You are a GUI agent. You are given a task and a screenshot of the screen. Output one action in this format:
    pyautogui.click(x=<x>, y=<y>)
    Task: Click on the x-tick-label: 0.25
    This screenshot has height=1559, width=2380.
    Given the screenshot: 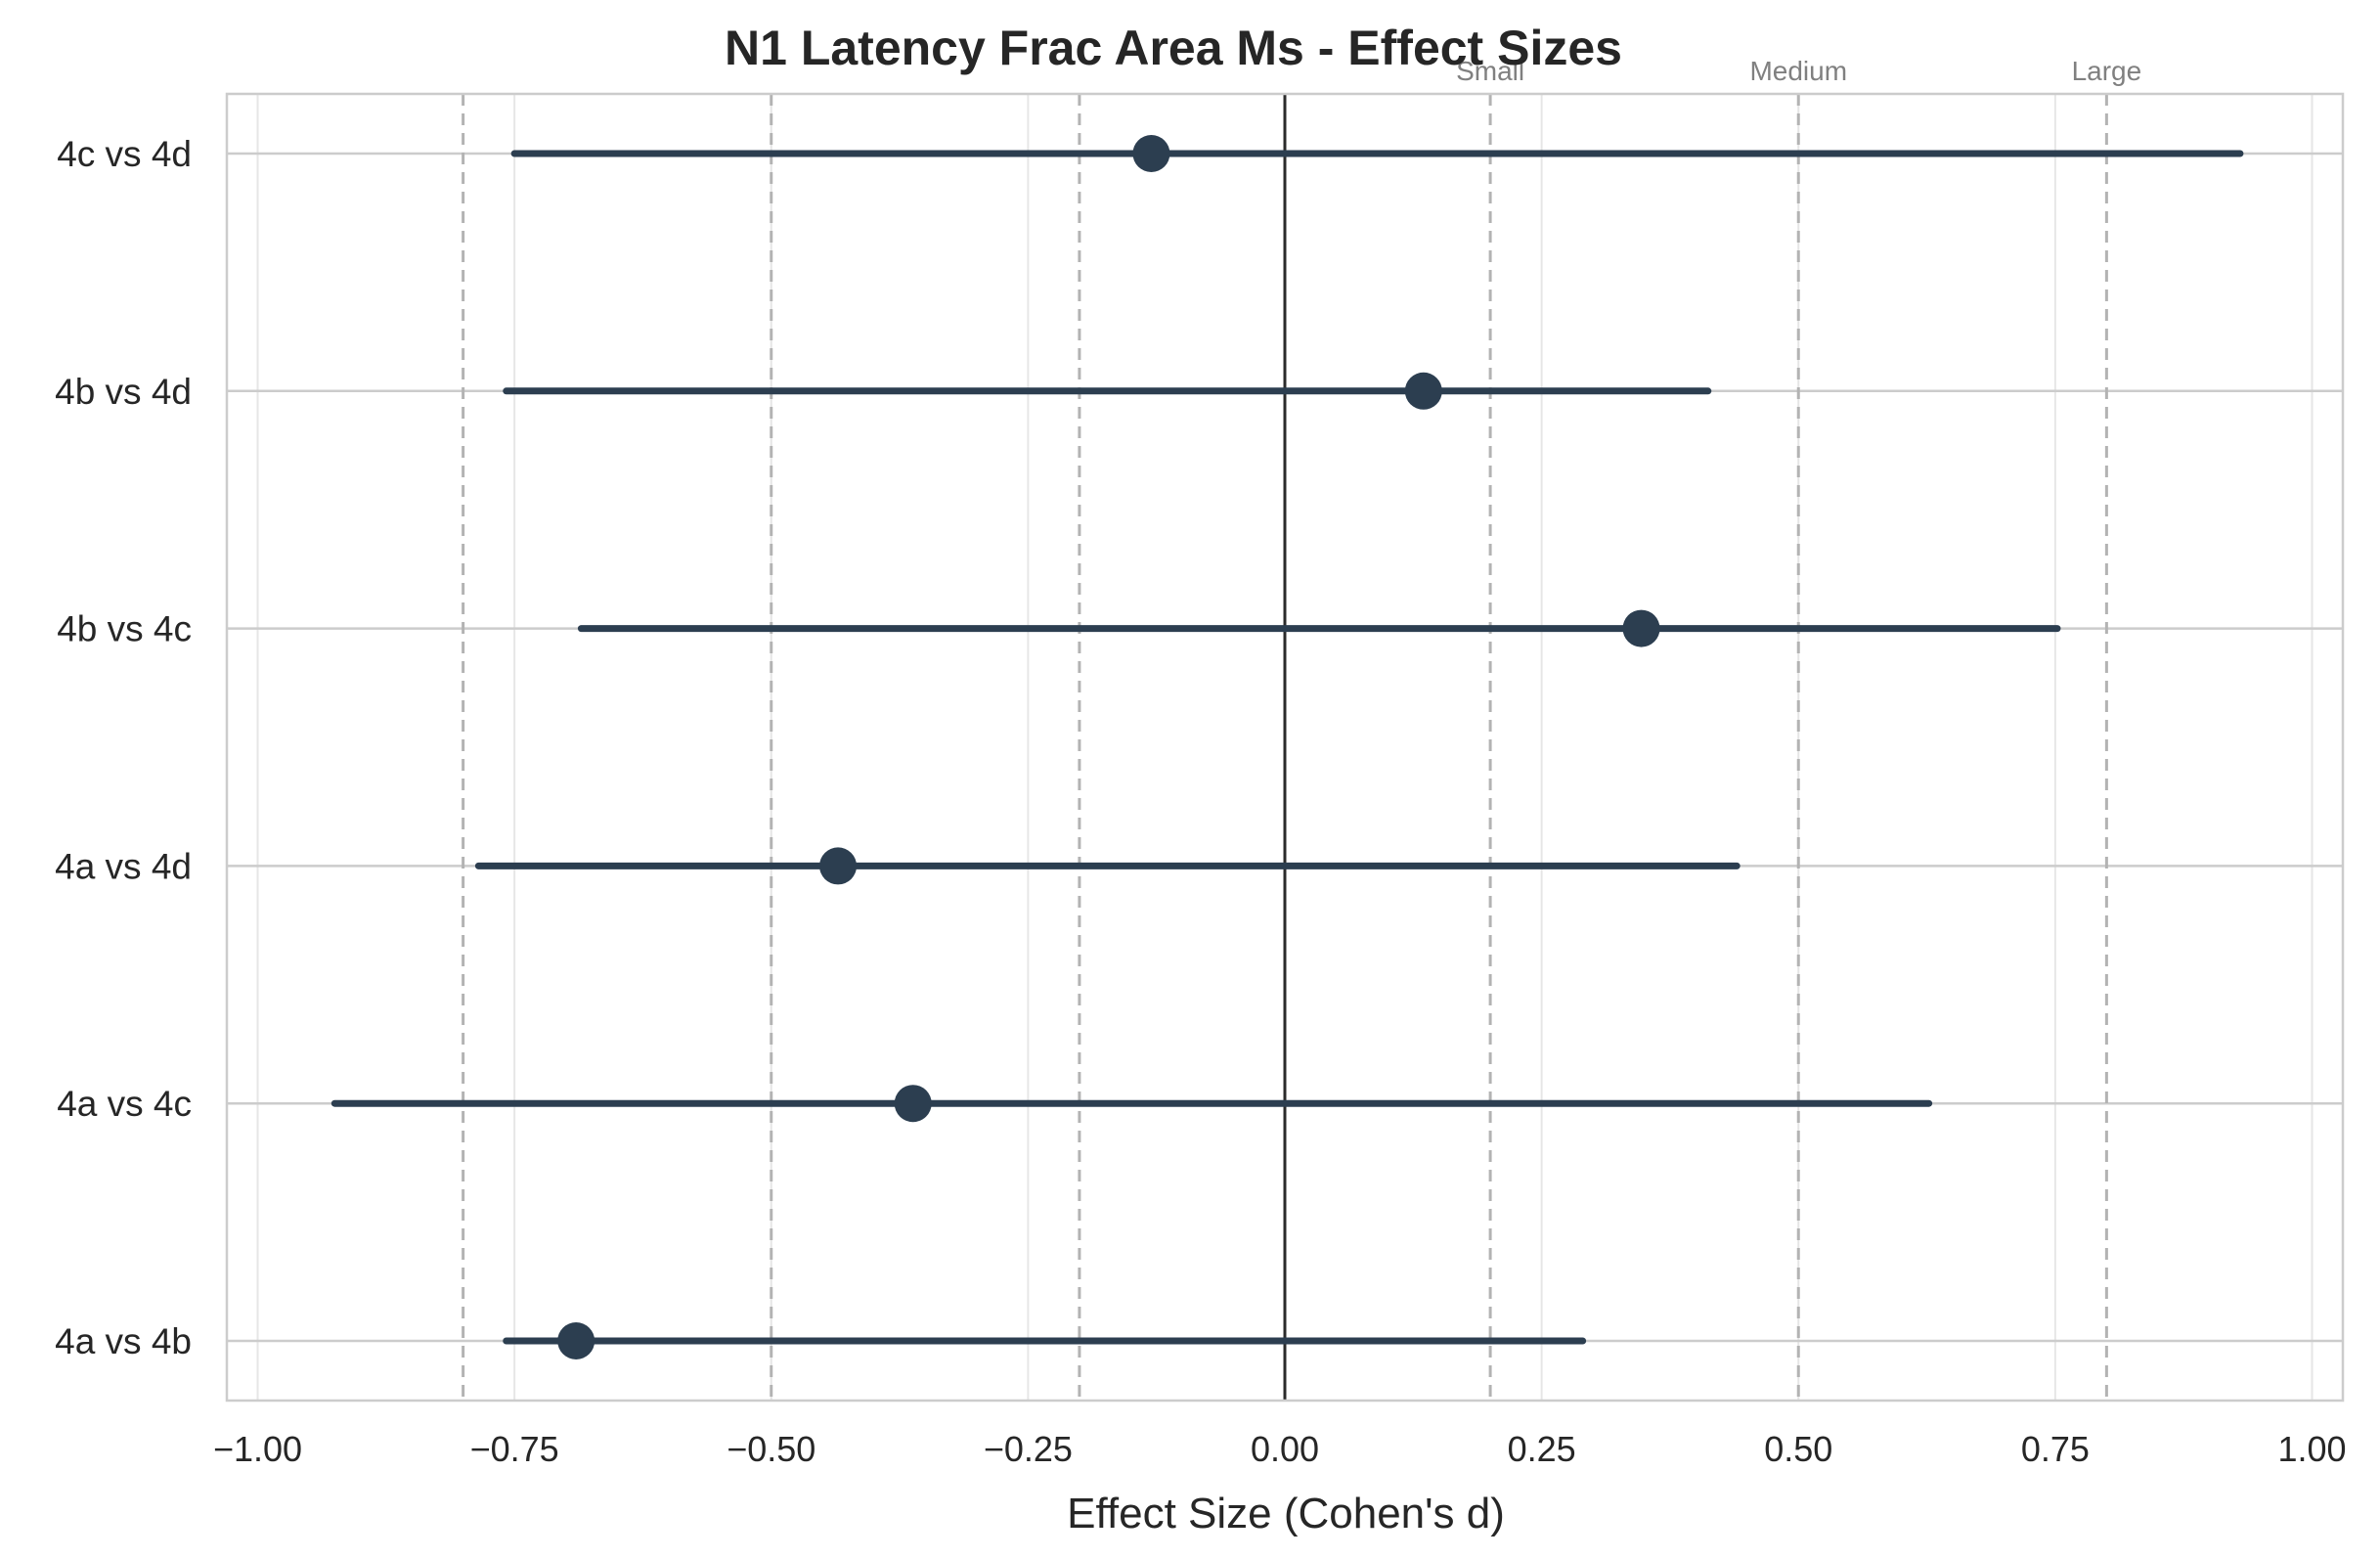 What is the action you would take?
    pyautogui.click(x=1542, y=1449)
    